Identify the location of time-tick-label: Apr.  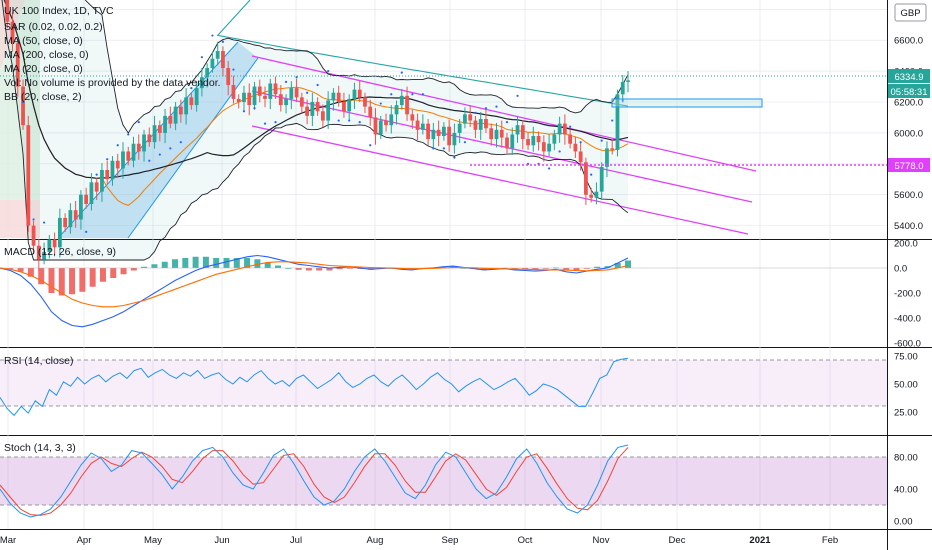
(84, 540).